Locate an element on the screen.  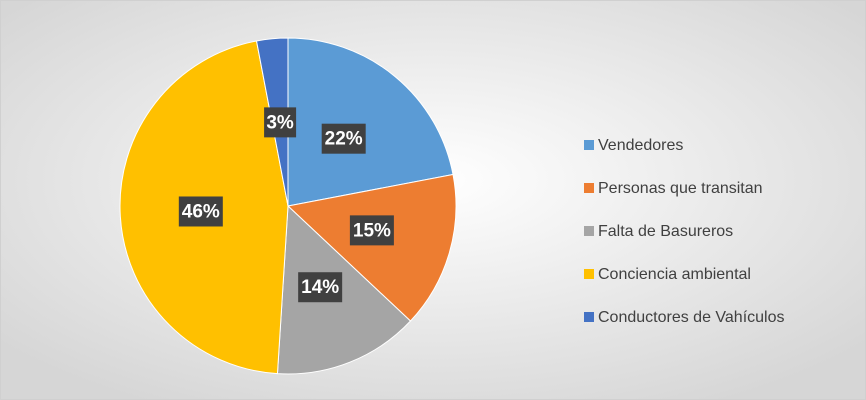
data-label: 3% is located at coordinates (280, 122).